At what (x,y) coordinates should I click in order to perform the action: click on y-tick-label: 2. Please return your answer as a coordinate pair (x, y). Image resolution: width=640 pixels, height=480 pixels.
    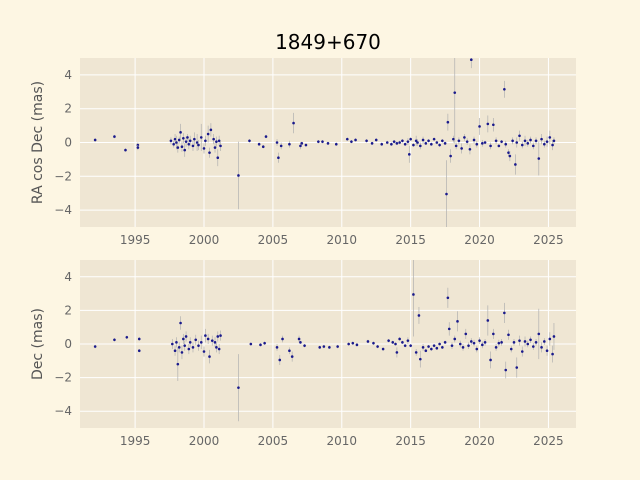
    Looking at the image, I should click on (68, 310).